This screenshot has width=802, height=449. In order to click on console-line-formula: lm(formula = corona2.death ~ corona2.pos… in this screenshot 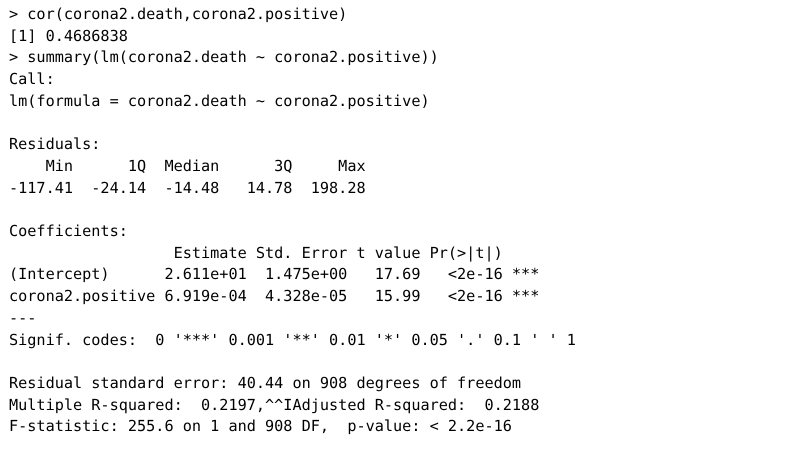, I will do `click(219, 100)`.